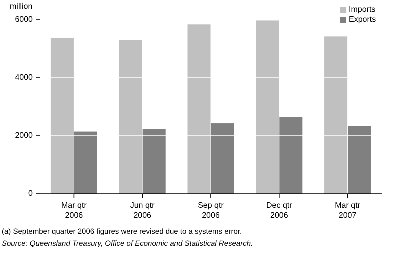  I want to click on x-tick-label: Jun qtr 2006, so click(143, 210).